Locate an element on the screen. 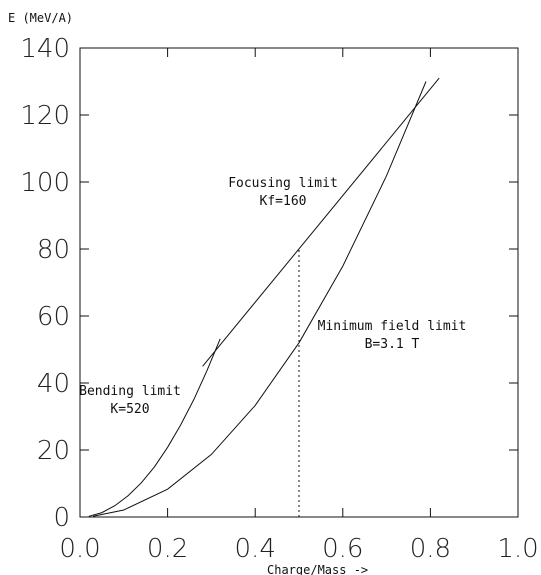 This screenshot has height=575, width=541. annotation-focusing-limit: Focusing limit is located at coordinates (283, 183).